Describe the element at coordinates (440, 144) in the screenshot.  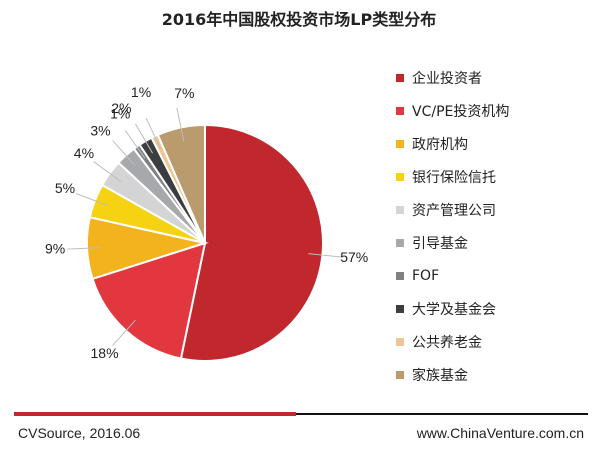
I see `legend-label: 政府机构` at that location.